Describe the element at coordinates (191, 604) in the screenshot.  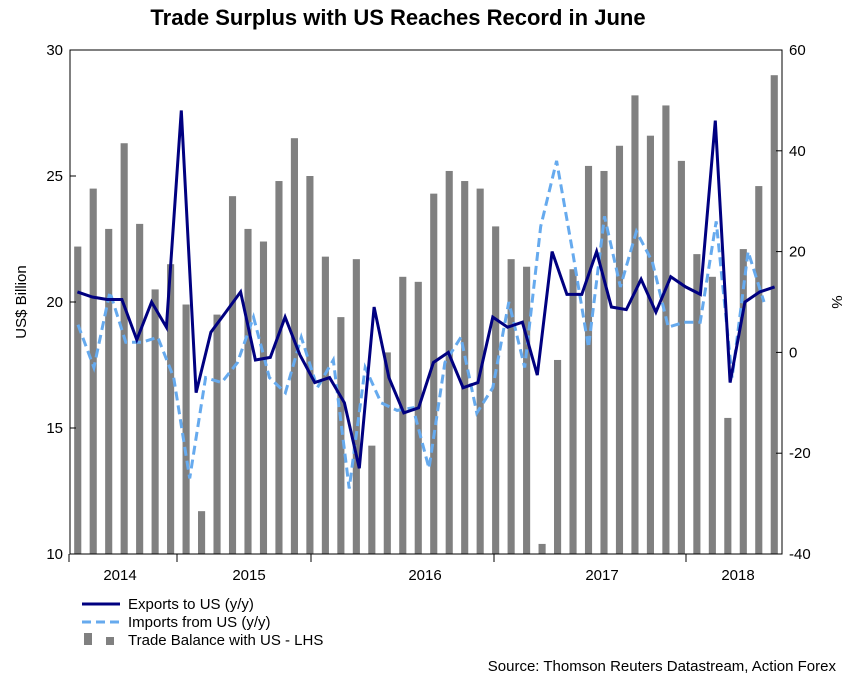
I see `legend-exports-label: Exports to US (y/y)` at that location.